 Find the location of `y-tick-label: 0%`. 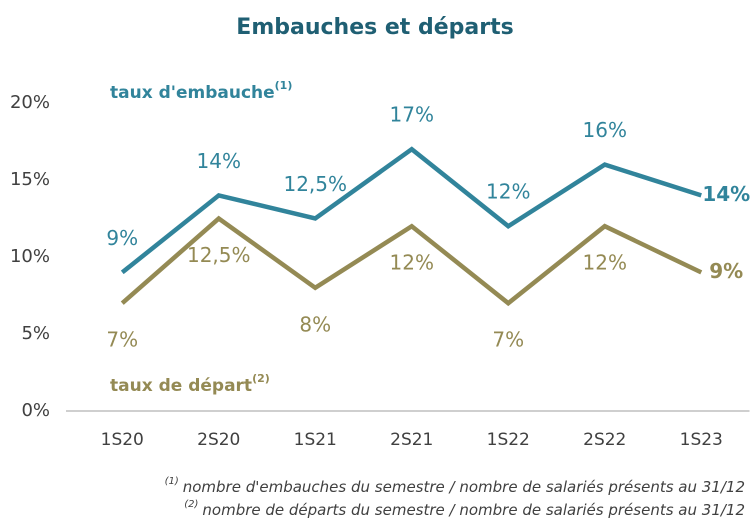

y-tick-label: 0% is located at coordinates (35, 410).